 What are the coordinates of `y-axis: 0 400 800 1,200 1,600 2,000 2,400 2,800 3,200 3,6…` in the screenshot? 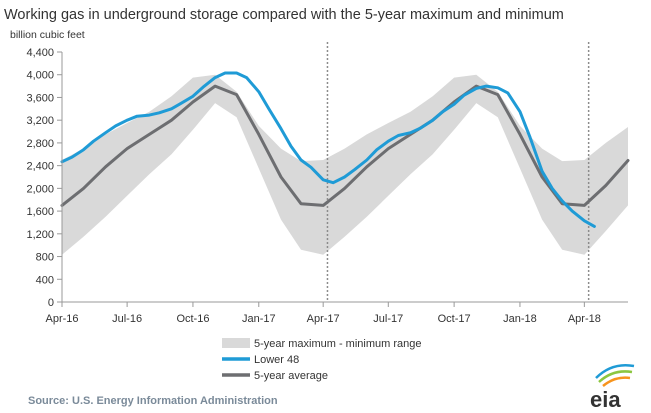 It's located at (44, 178).